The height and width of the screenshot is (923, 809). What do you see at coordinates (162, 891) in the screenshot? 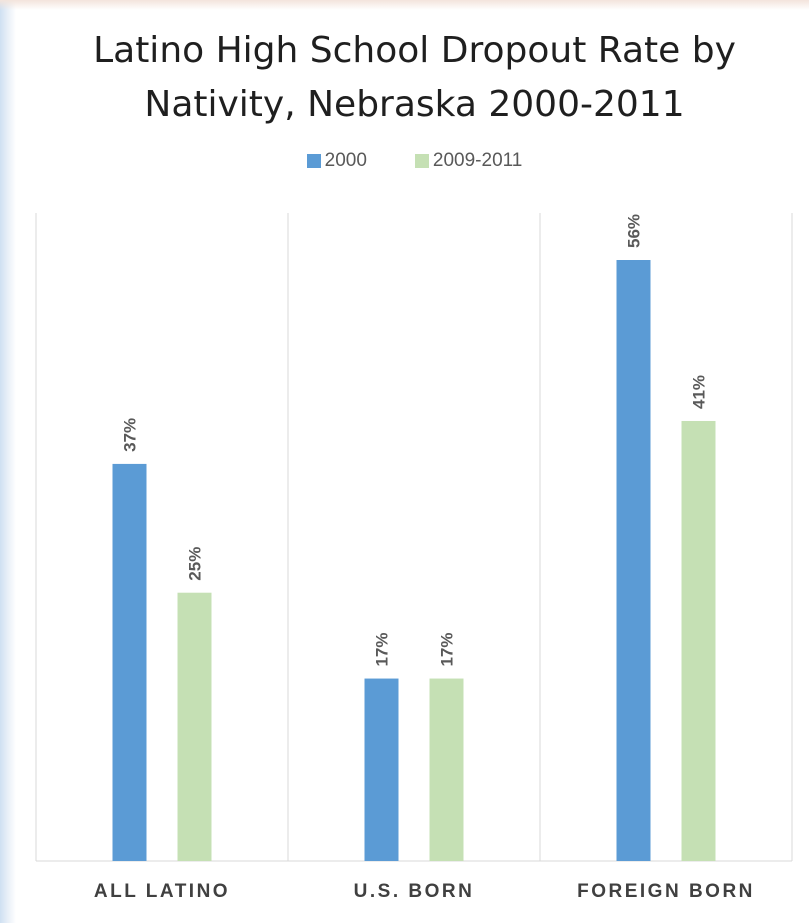
I see `category-label: ALL LATINO` at bounding box center [162, 891].